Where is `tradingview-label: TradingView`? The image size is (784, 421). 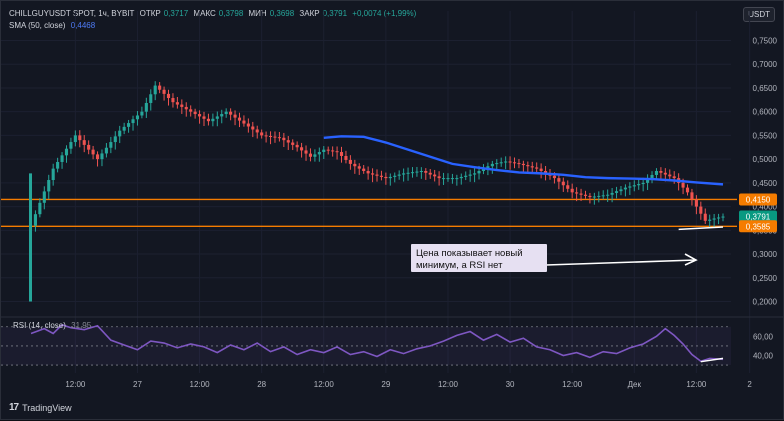
tradingview-label: TradingView is located at coordinates (47, 407).